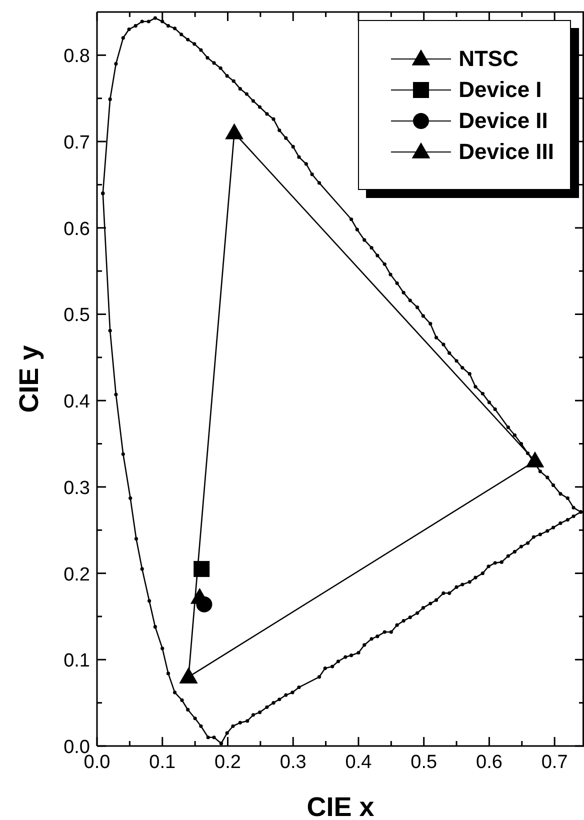  Describe the element at coordinates (77, 57) in the screenshot. I see `y-tick-label: 0.8` at that location.